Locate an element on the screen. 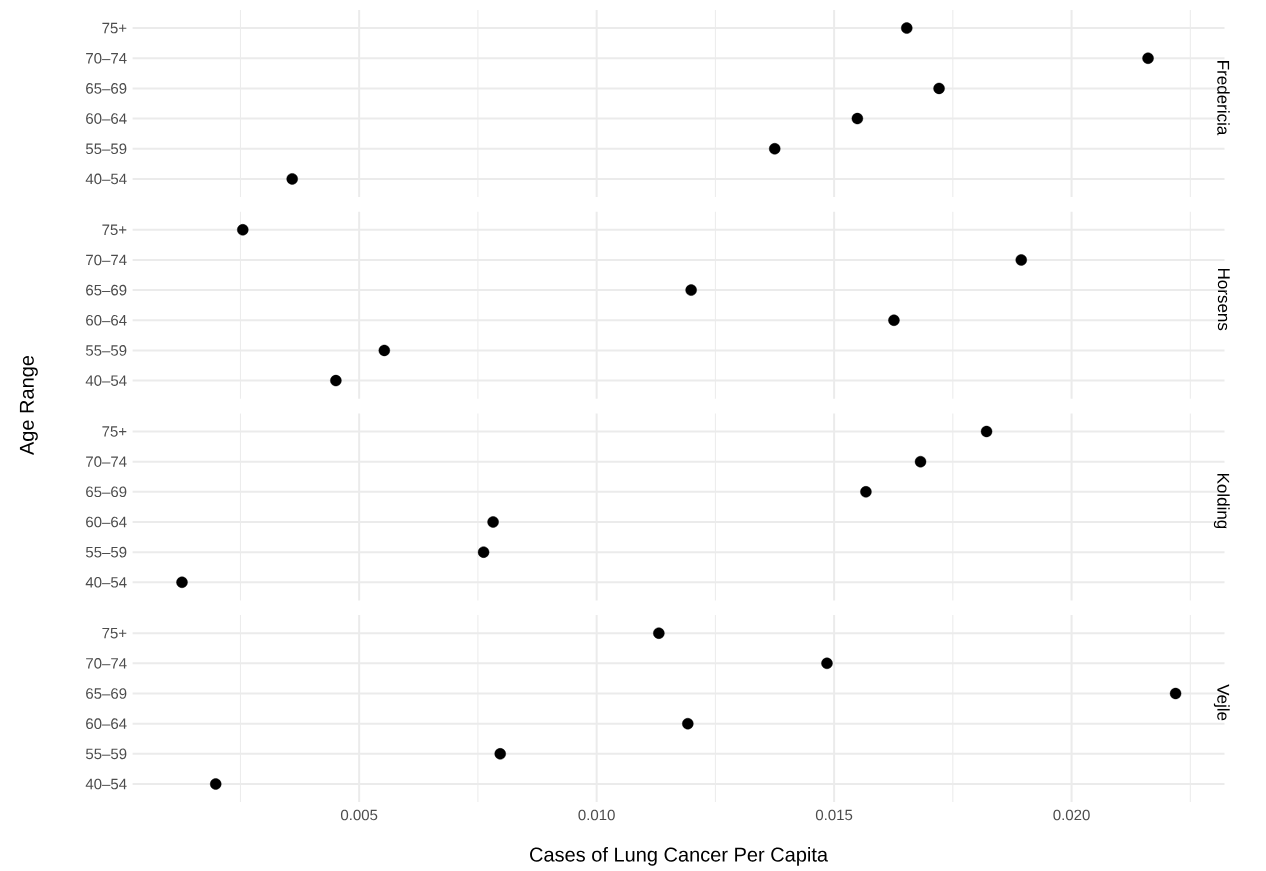 Image resolution: width=1266 pixels, height=871 pixels. text: Fredericia is located at coordinates (1223, 98).